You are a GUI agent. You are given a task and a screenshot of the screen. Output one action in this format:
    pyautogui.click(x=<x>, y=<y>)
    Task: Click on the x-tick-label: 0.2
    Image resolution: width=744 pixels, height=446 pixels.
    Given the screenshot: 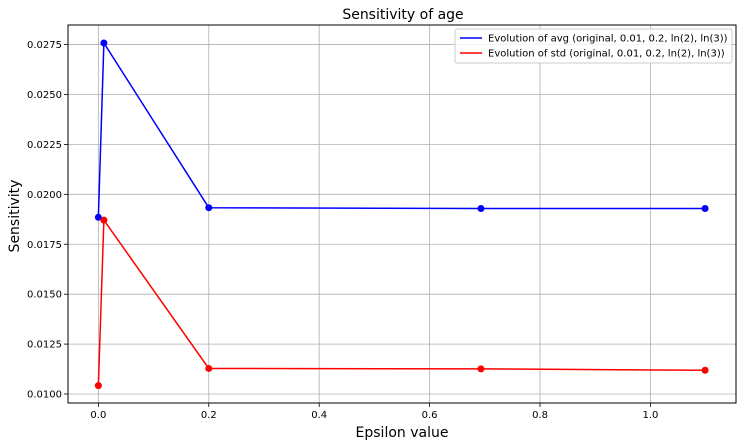 What is the action you would take?
    pyautogui.click(x=209, y=415)
    